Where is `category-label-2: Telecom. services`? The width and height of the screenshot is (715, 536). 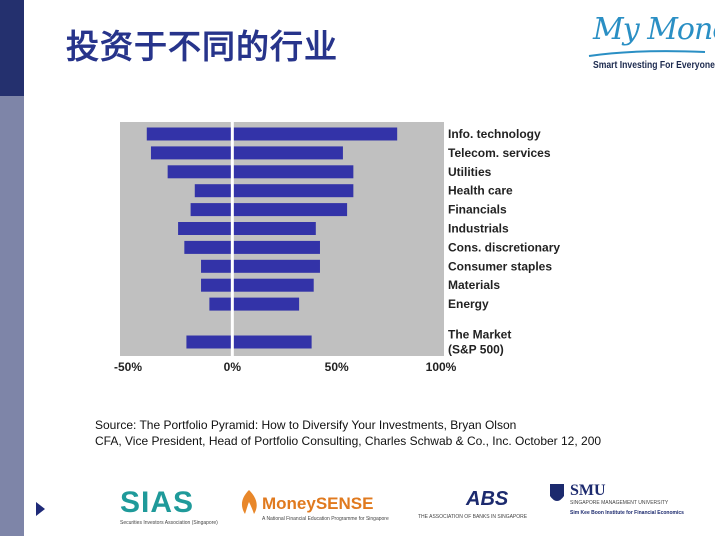 category-label-2: Telecom. services is located at coordinates (499, 153).